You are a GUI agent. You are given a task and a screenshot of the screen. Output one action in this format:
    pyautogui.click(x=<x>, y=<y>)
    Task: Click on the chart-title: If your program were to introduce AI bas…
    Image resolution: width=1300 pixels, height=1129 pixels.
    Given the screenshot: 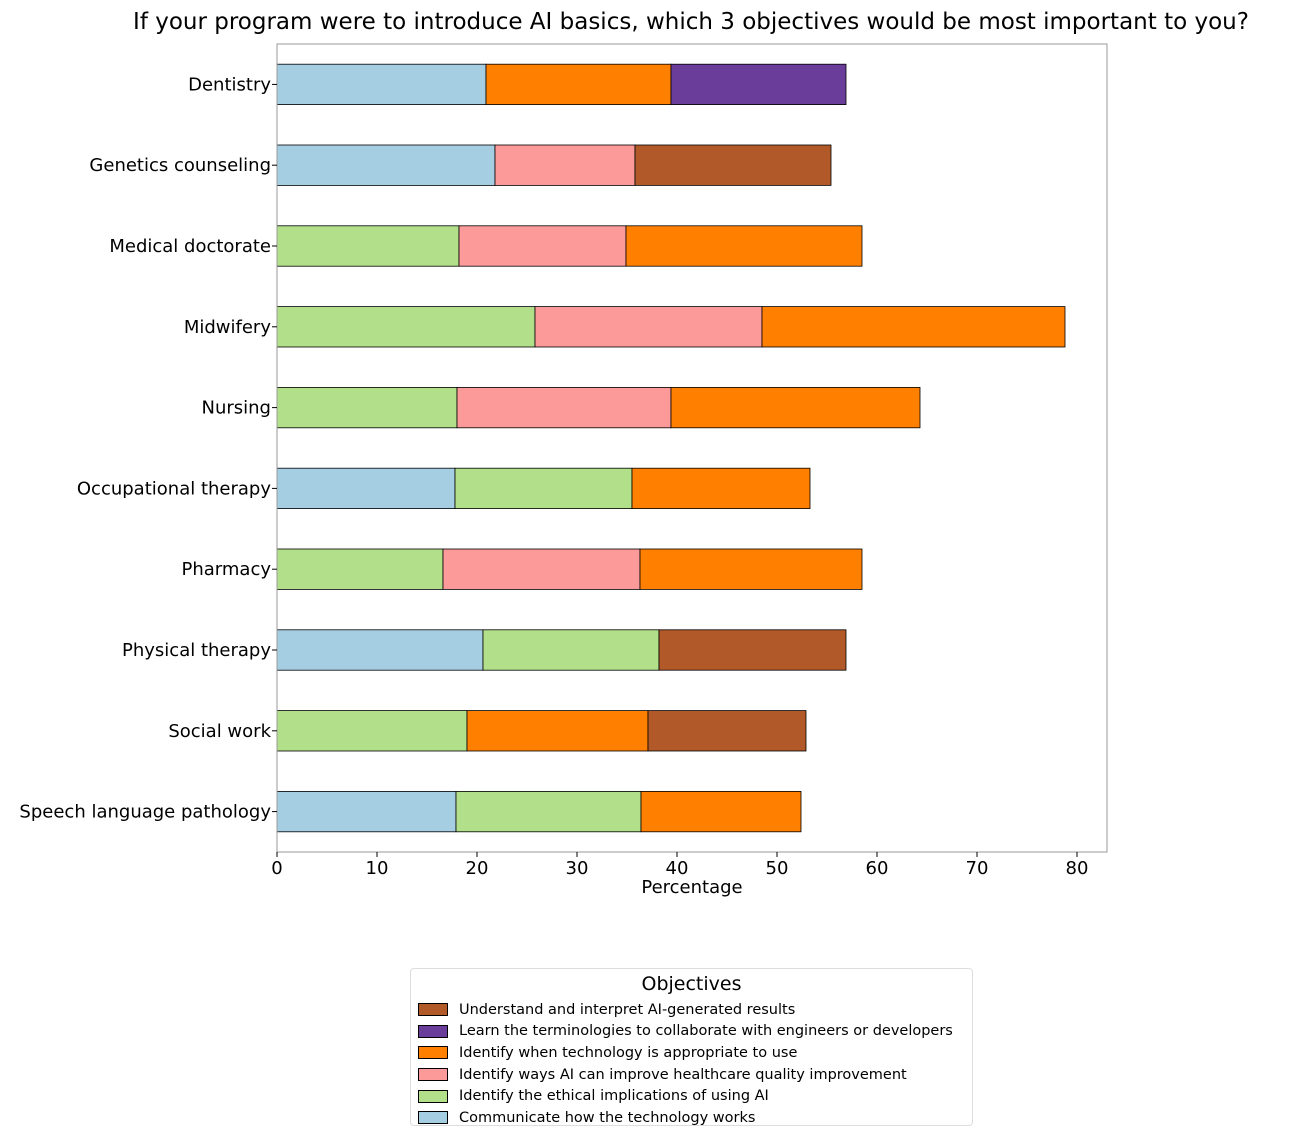 What is the action you would take?
    pyautogui.click(x=691, y=22)
    